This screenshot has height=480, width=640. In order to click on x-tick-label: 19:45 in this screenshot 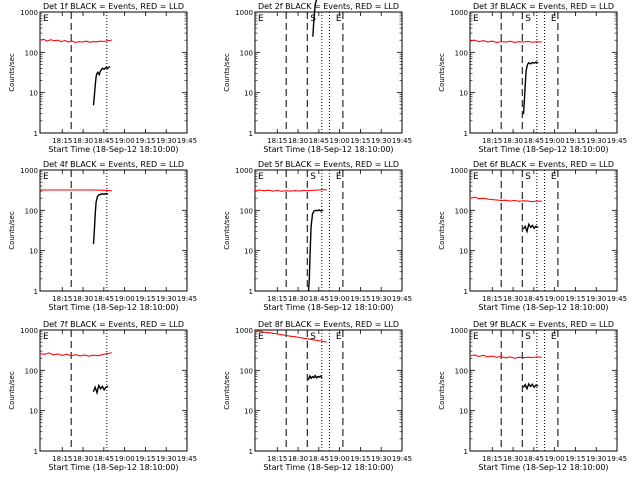, I will do `click(402, 459)`.